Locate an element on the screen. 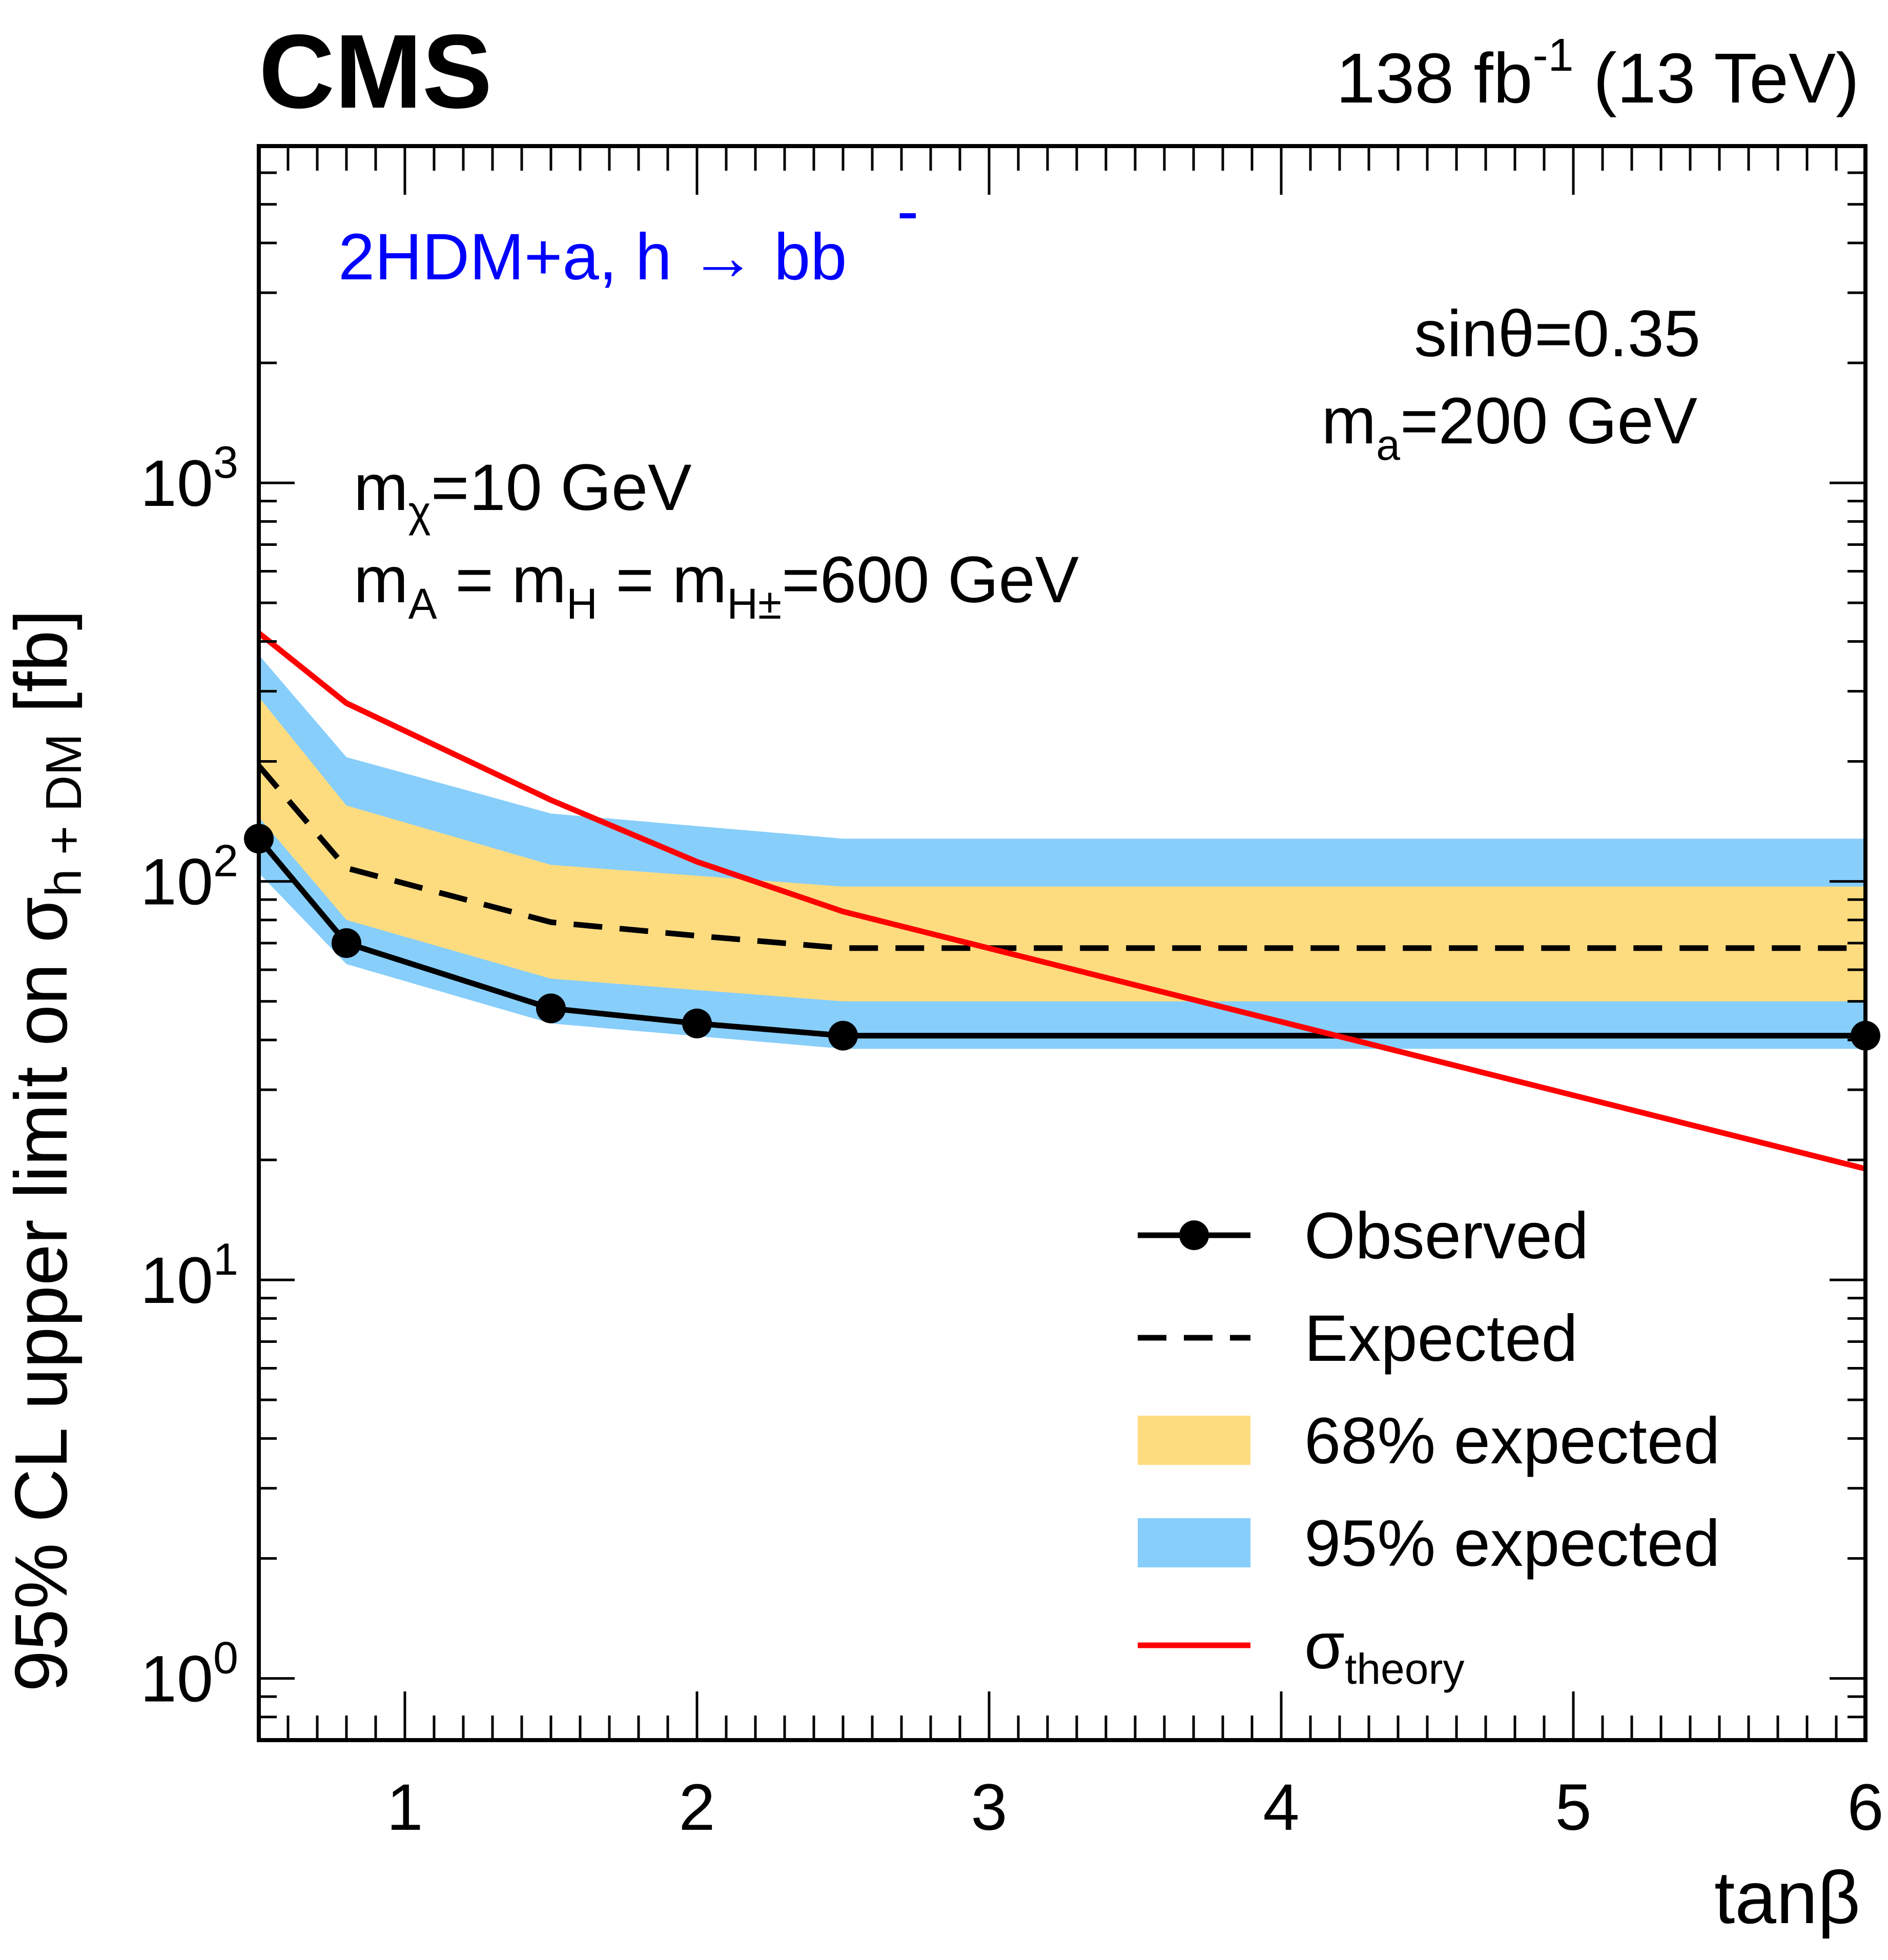  y-tick-label: 10³ is located at coordinates (189, 478).